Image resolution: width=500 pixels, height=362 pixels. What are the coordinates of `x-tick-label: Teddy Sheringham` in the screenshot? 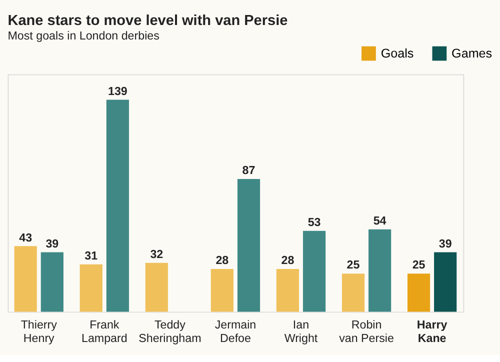 It's located at (170, 332).